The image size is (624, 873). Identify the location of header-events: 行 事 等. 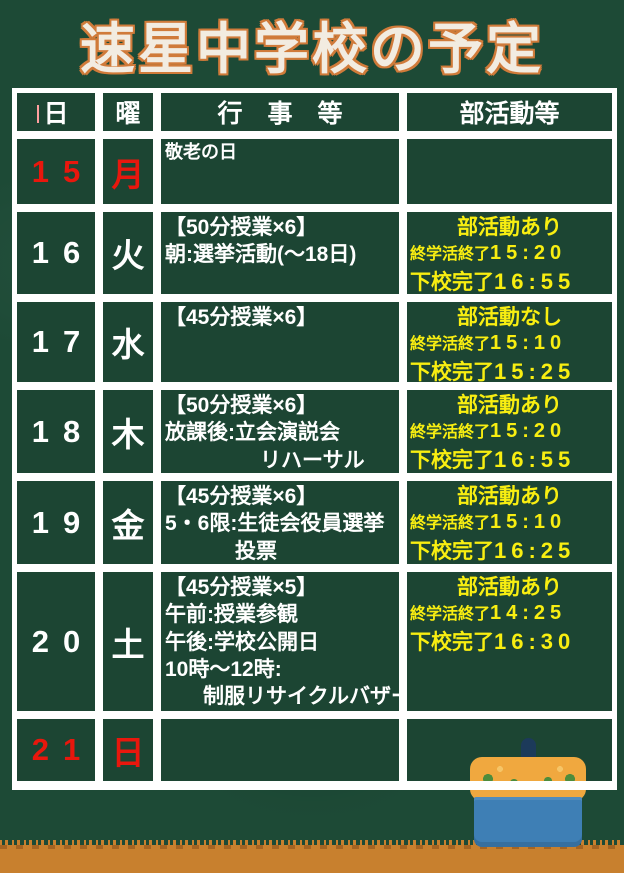
(280, 112).